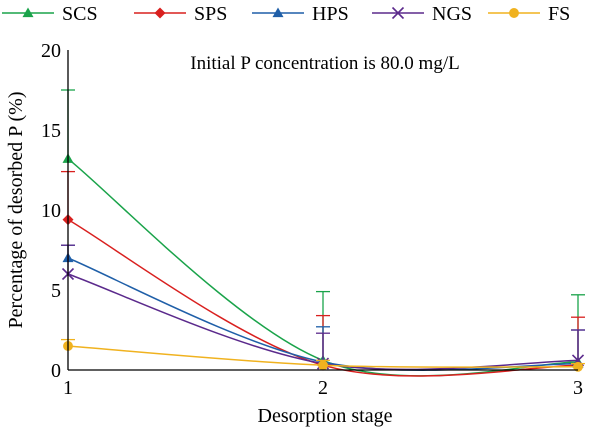 The height and width of the screenshot is (433, 598). I want to click on y-tick-label-0: 0, so click(56, 371).